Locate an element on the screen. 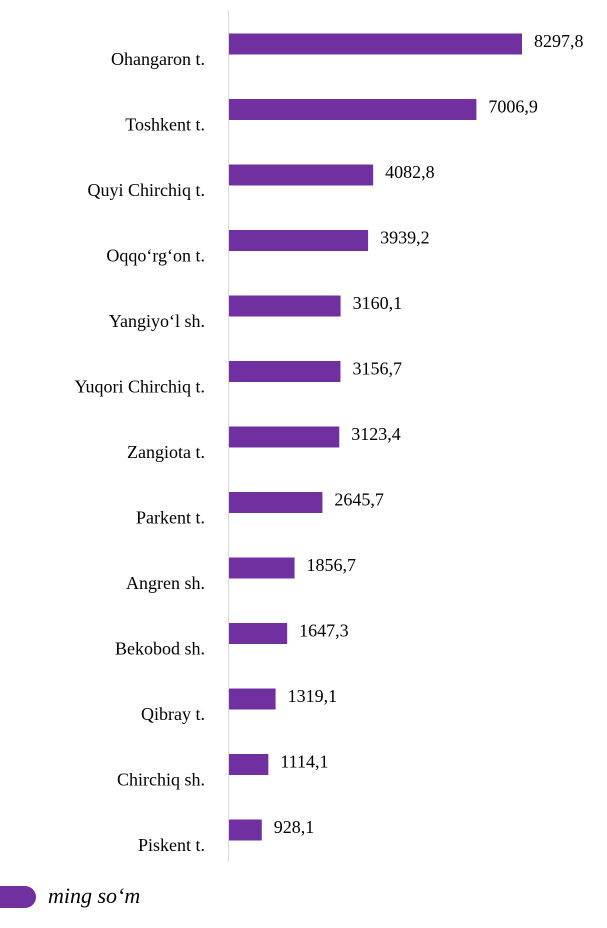 The height and width of the screenshot is (928, 607). value-label: 928,1 is located at coordinates (294, 827).